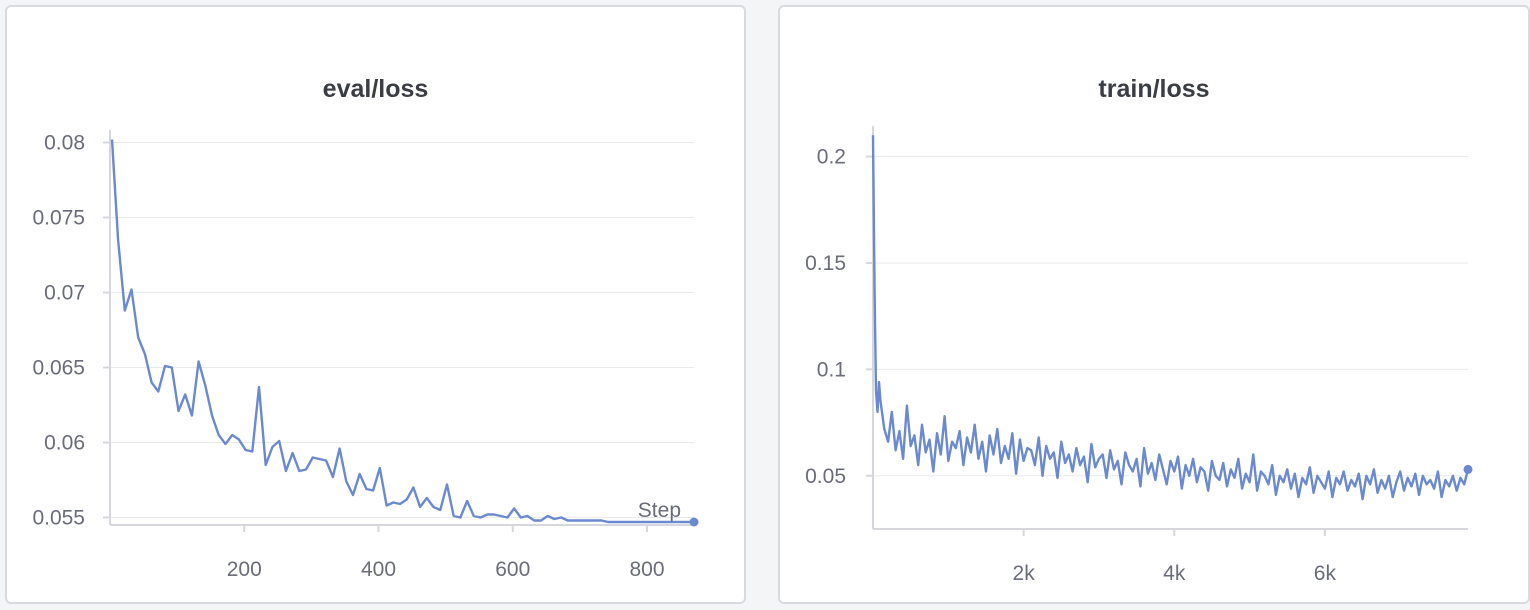 The width and height of the screenshot is (1530, 610). Describe the element at coordinates (375, 89) in the screenshot. I see `panel-title: eval/loss` at that location.